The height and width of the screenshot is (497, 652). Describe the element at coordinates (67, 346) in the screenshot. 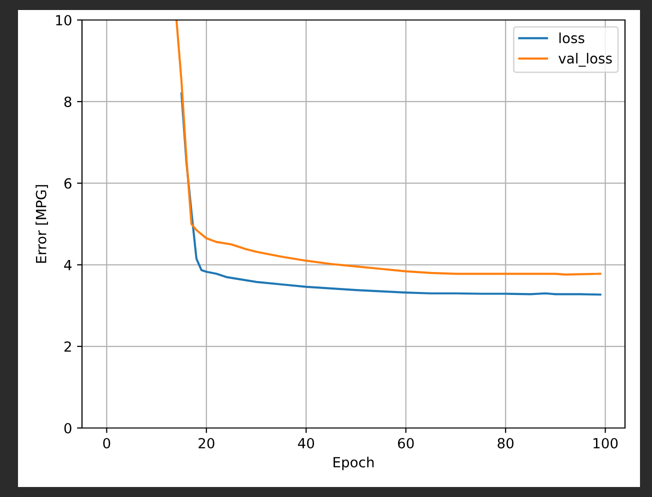

I see `y-tick-label: 2` at that location.